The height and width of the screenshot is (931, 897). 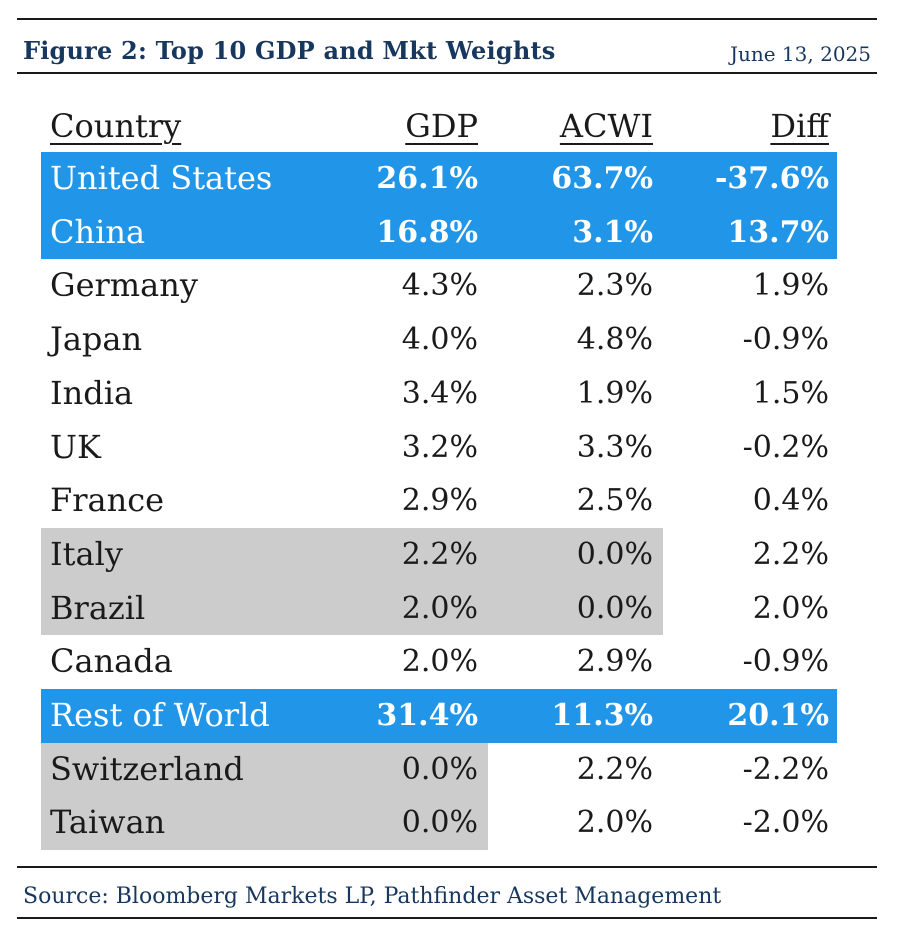 I want to click on table-row: Germany 4.3% 2.3% 1.9%, so click(x=447, y=286).